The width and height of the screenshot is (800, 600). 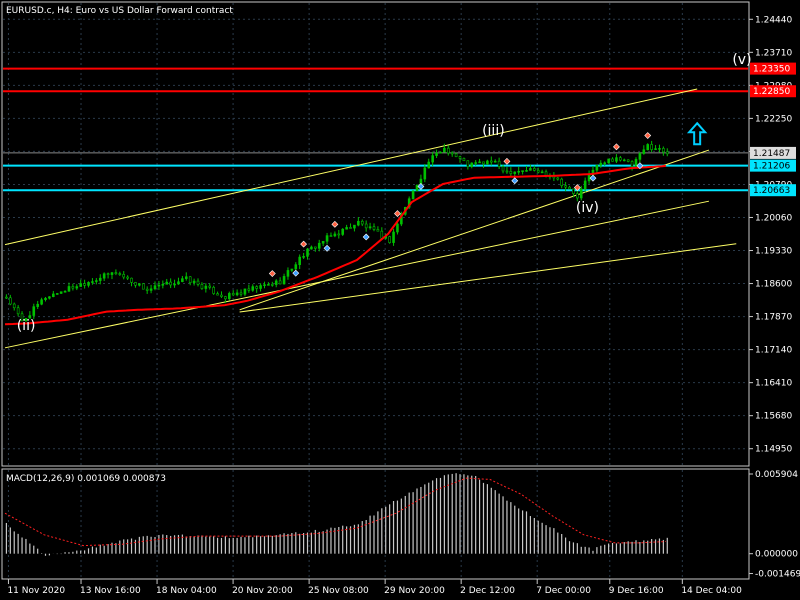 What do you see at coordinates (773, 190) in the screenshot?
I see `level-tag-support` at bounding box center [773, 190].